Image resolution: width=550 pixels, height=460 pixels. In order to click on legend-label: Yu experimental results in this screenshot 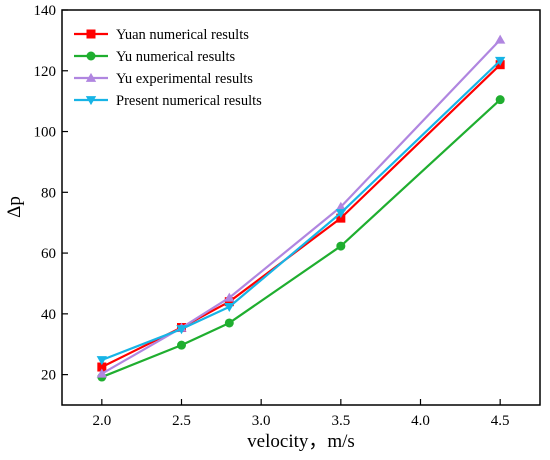, I will do `click(184, 79)`.